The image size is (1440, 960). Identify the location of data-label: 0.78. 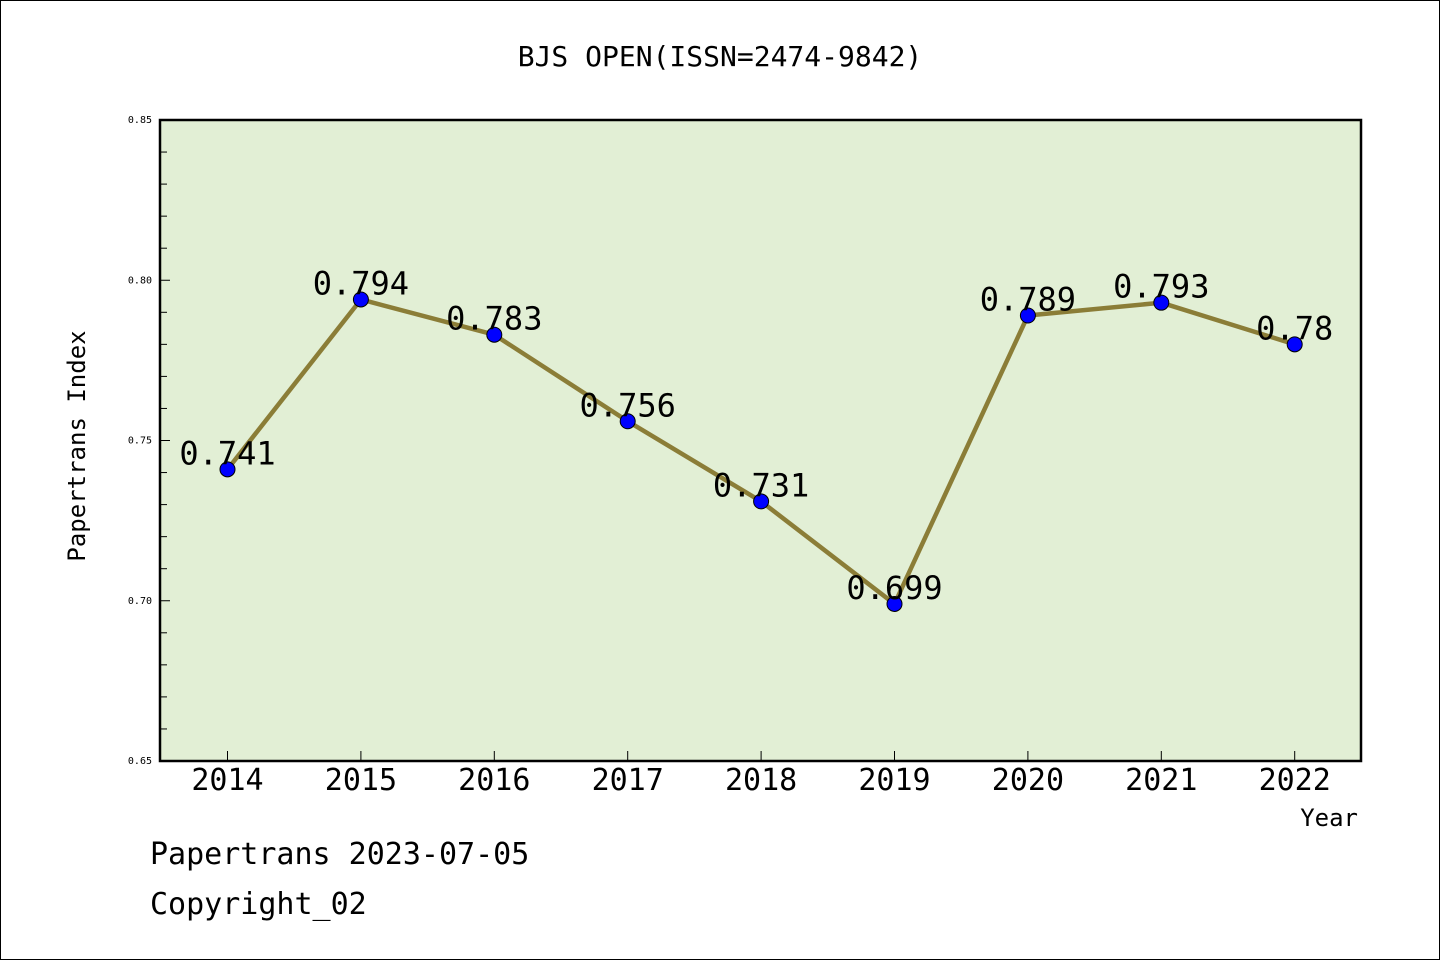
(1294, 328).